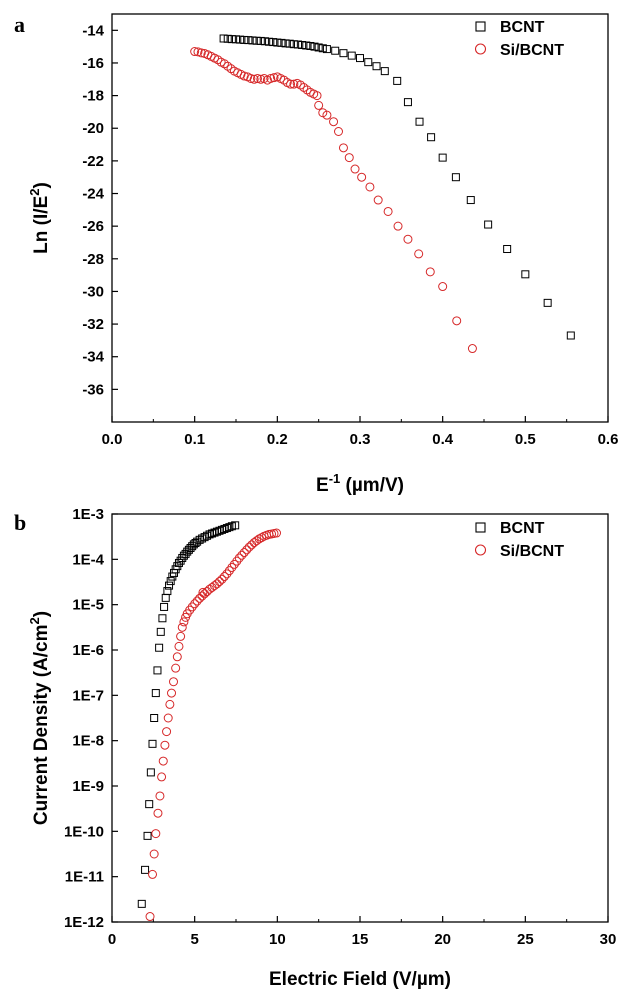  What do you see at coordinates (443, 439) in the screenshot?
I see `panel-a-x-tick-label: 0.4` at bounding box center [443, 439].